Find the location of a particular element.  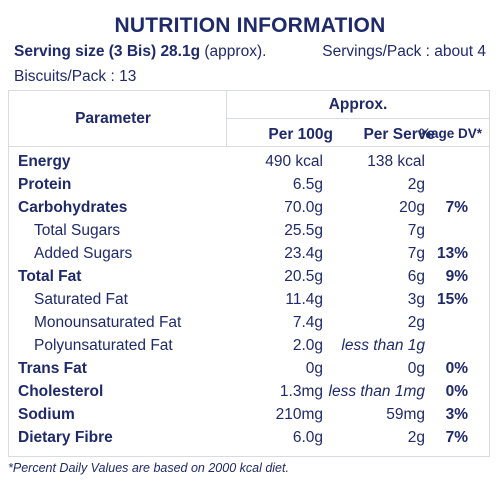

header-per-serve: Per Serve is located at coordinates (399, 134).